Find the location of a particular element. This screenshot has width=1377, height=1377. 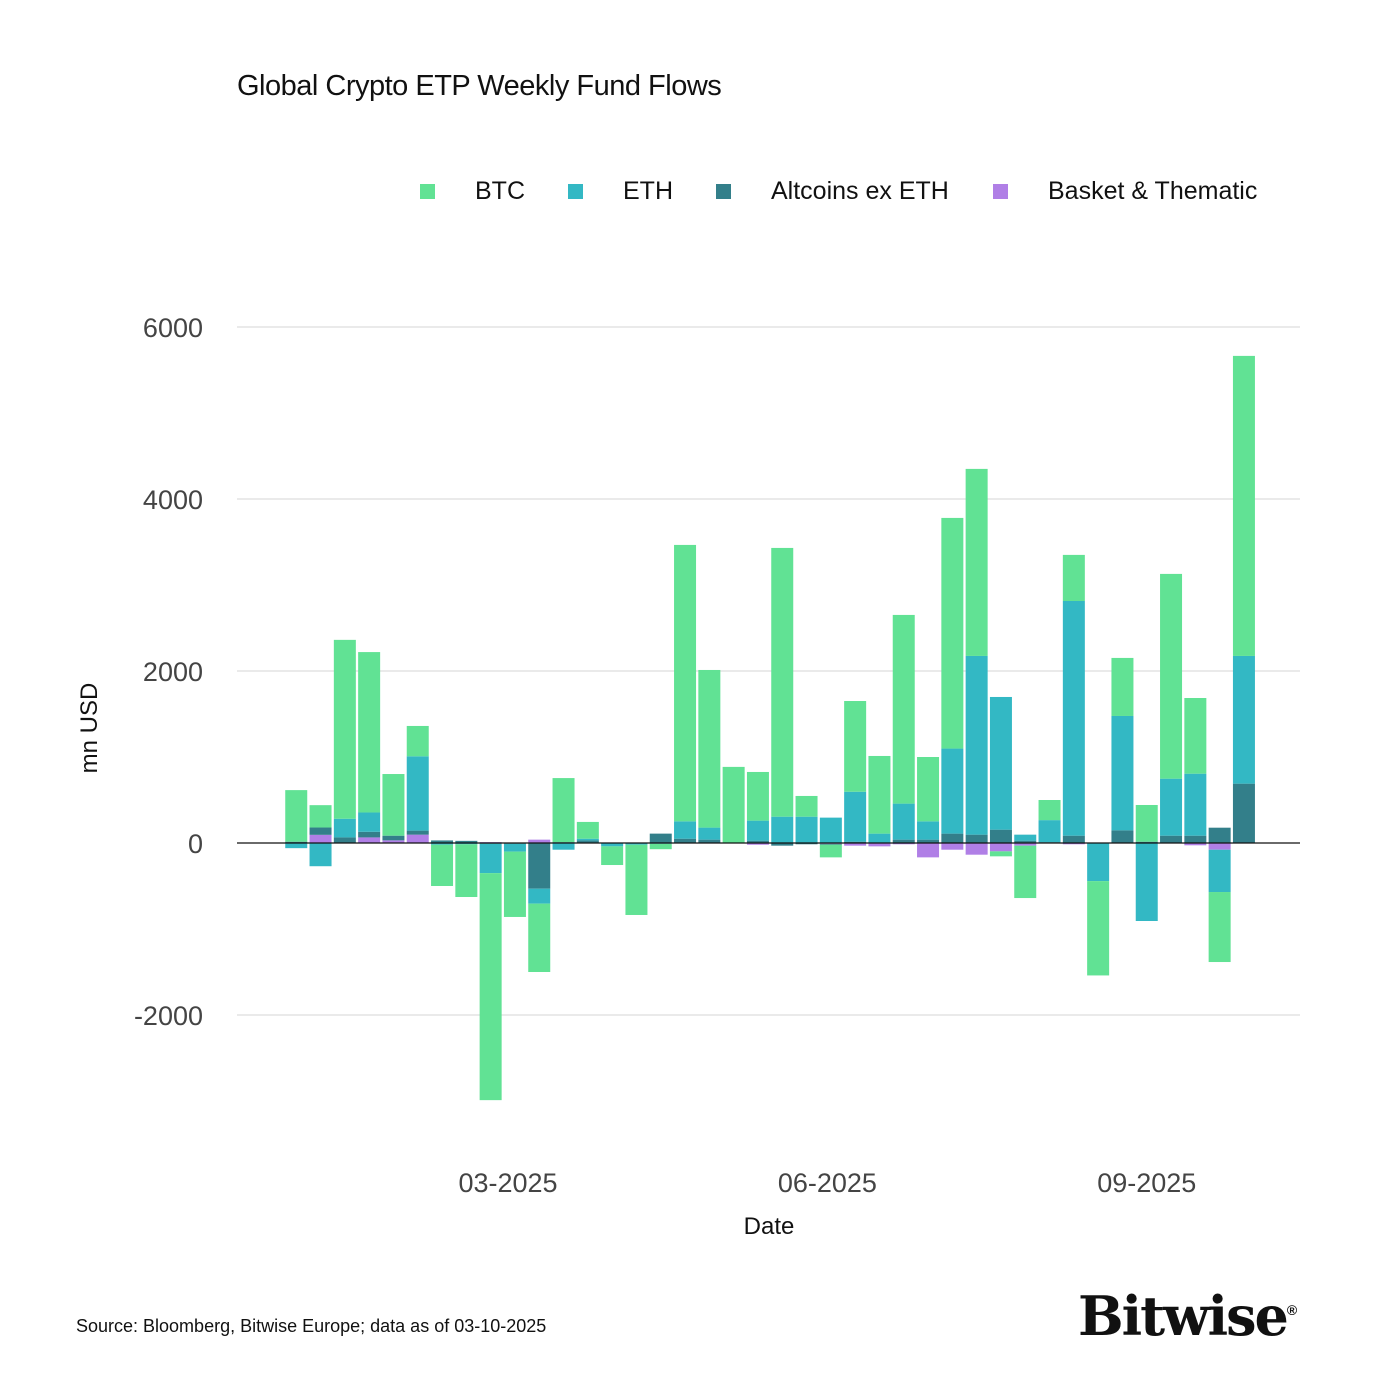

legend-item-altcoins: Altcoins ex ETH is located at coordinates (832, 191).